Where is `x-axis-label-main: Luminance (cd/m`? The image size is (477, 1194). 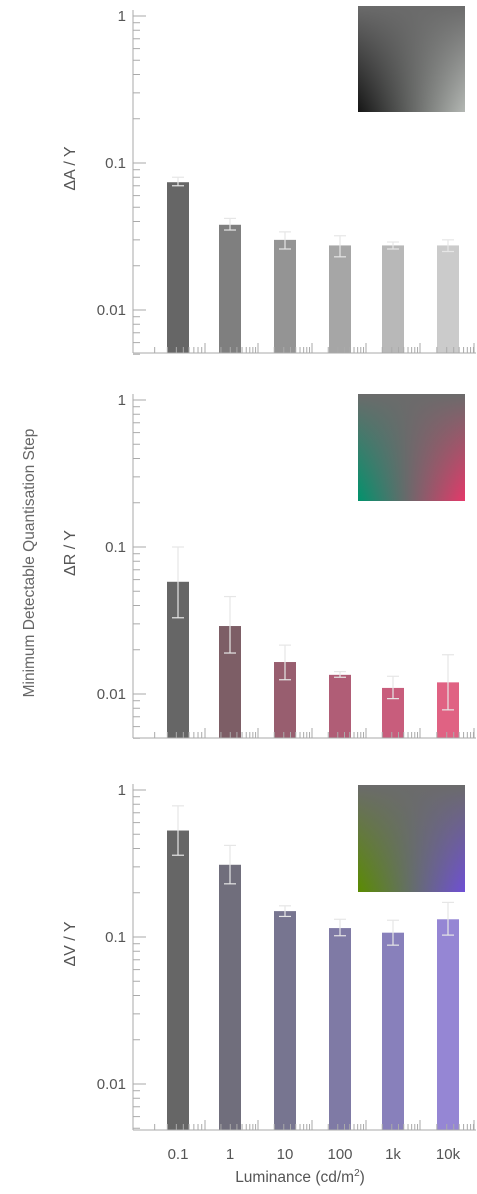 x-axis-label-main: Luminance (cd/m is located at coordinates (294, 1177).